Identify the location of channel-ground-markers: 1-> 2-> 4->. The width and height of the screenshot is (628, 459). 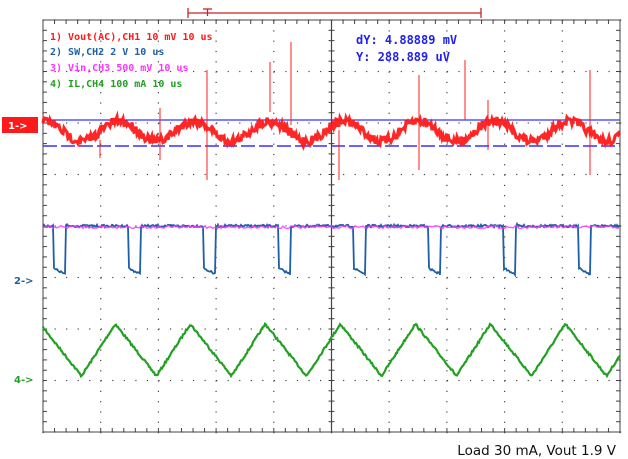
(20, 251).